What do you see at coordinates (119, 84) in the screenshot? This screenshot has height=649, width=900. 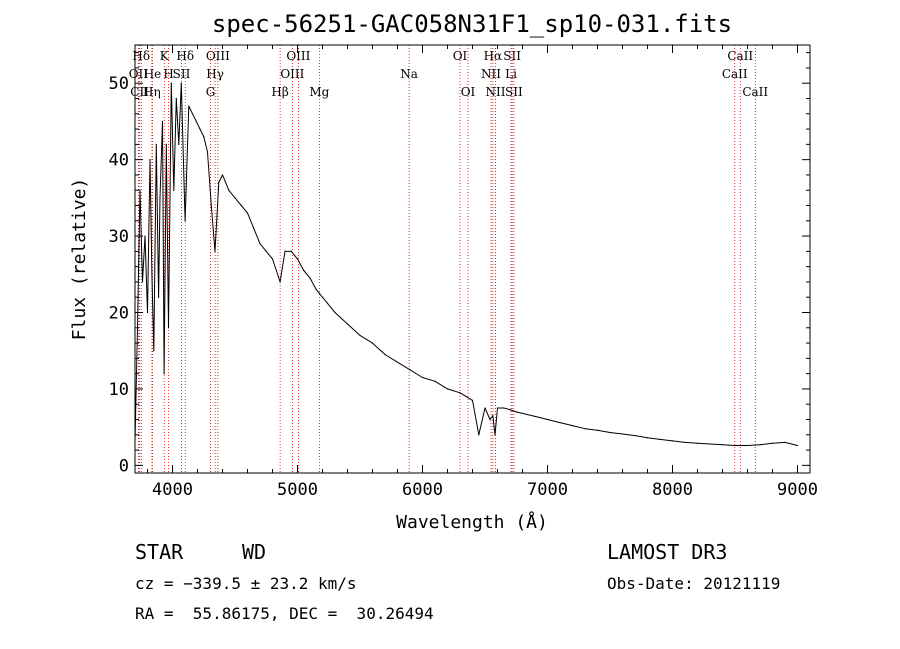 I see `y-tick-label: 50` at bounding box center [119, 84].